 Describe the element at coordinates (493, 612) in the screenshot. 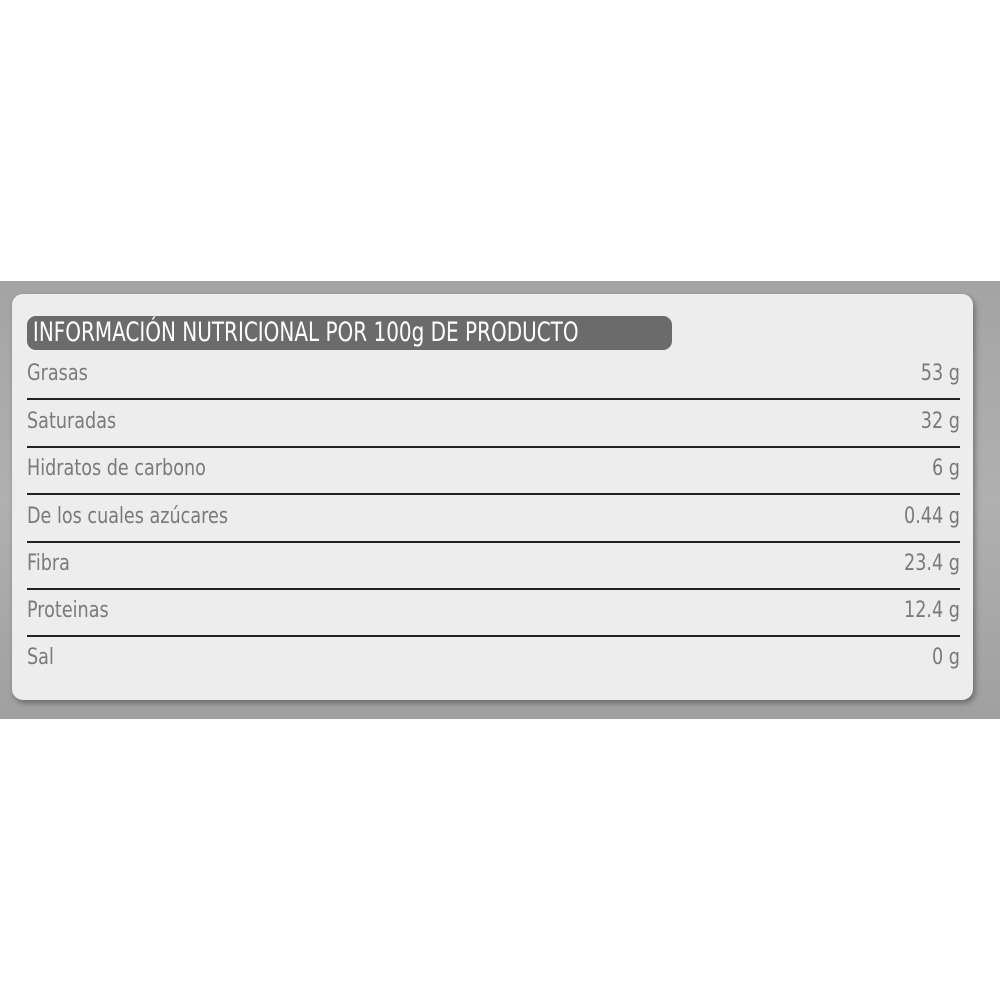

I see `table-row: Proteinas 12.4 g` at that location.